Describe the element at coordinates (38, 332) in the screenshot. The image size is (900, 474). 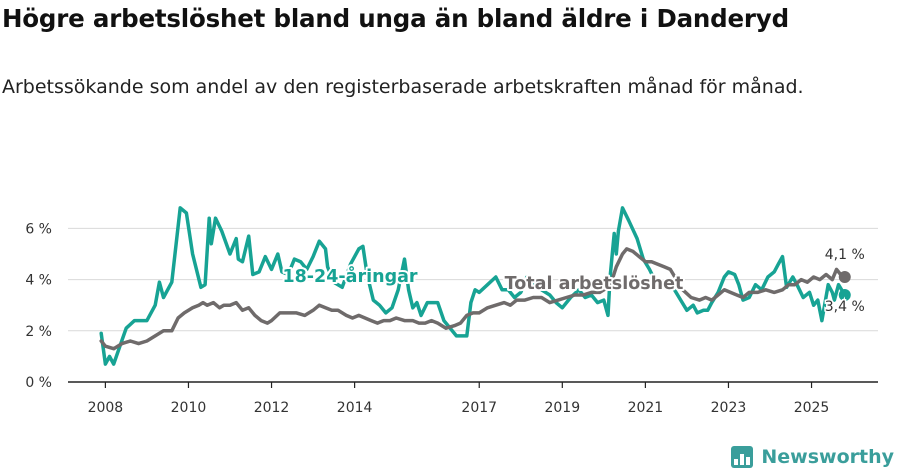
I see `y-tick-label: 2 %` at that location.